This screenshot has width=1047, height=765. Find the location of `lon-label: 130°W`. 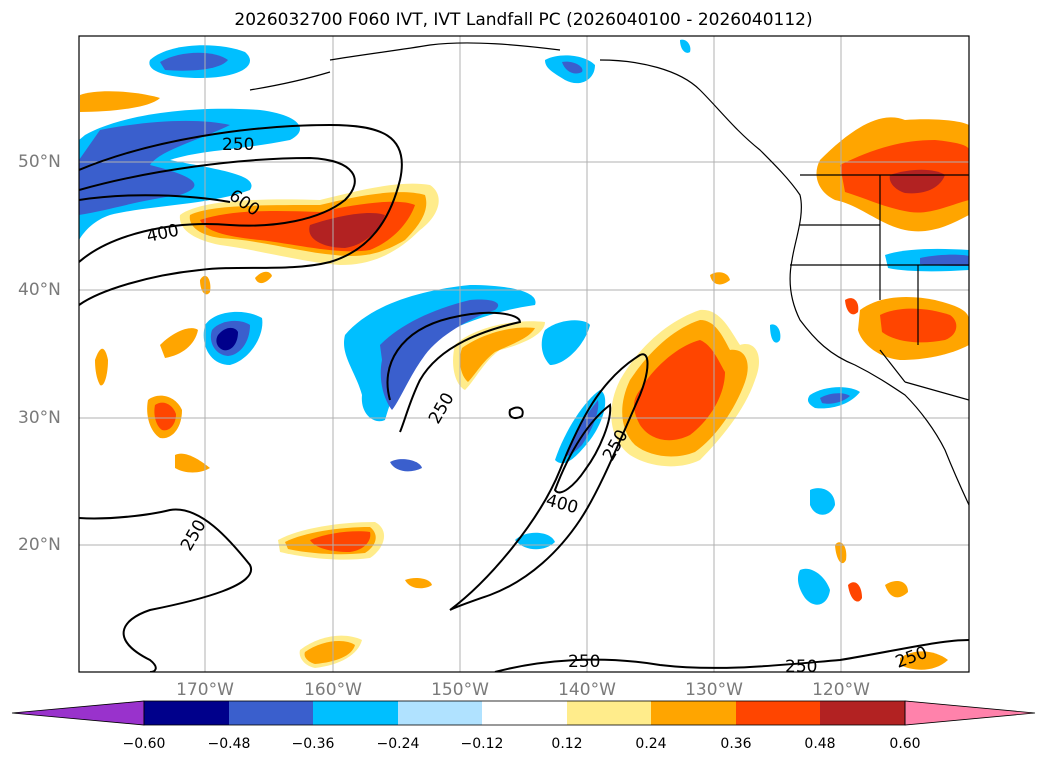

lon-label: 130°W is located at coordinates (714, 690).